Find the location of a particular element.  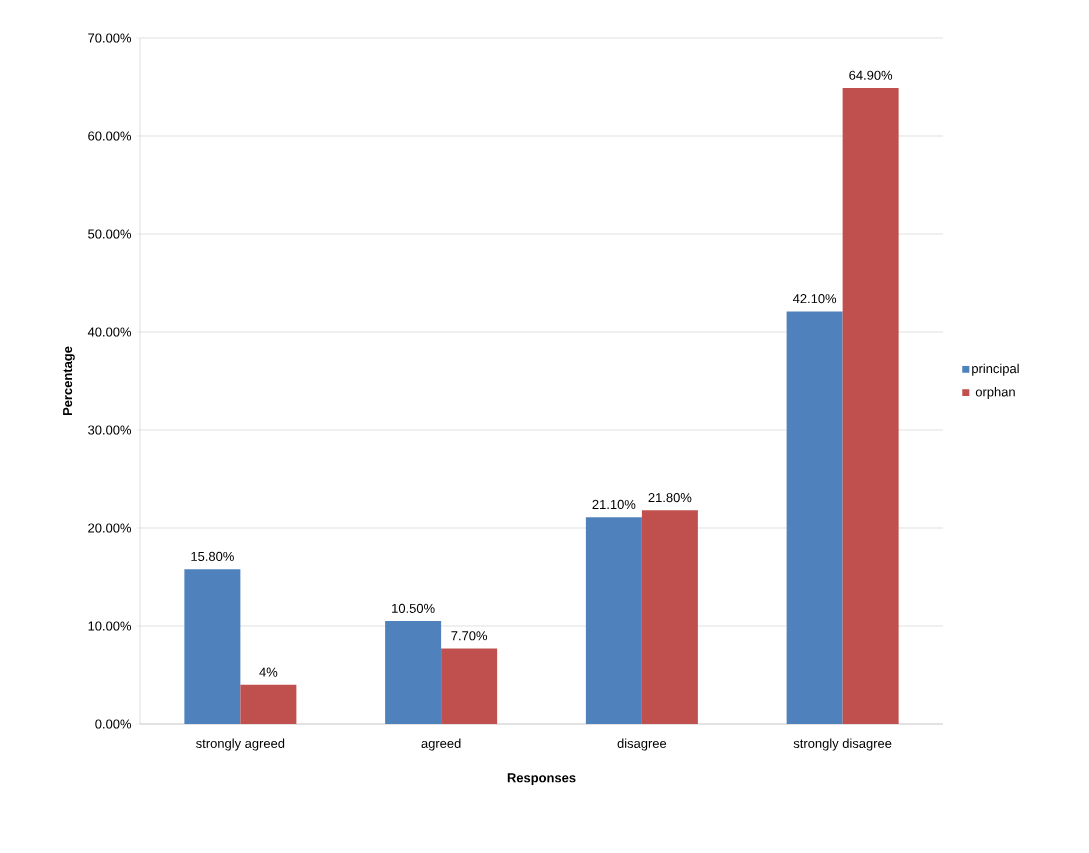

y-tick-label: 20.00% is located at coordinates (110, 528).